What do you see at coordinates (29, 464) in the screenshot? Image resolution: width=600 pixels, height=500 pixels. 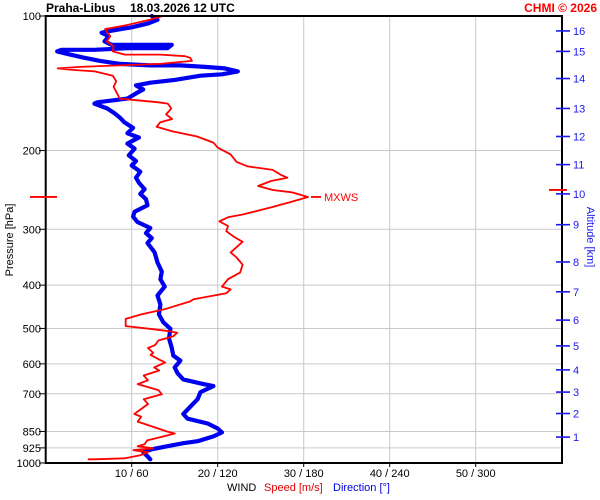 I see `pressure-tick-label-1000: 1000` at bounding box center [29, 464].